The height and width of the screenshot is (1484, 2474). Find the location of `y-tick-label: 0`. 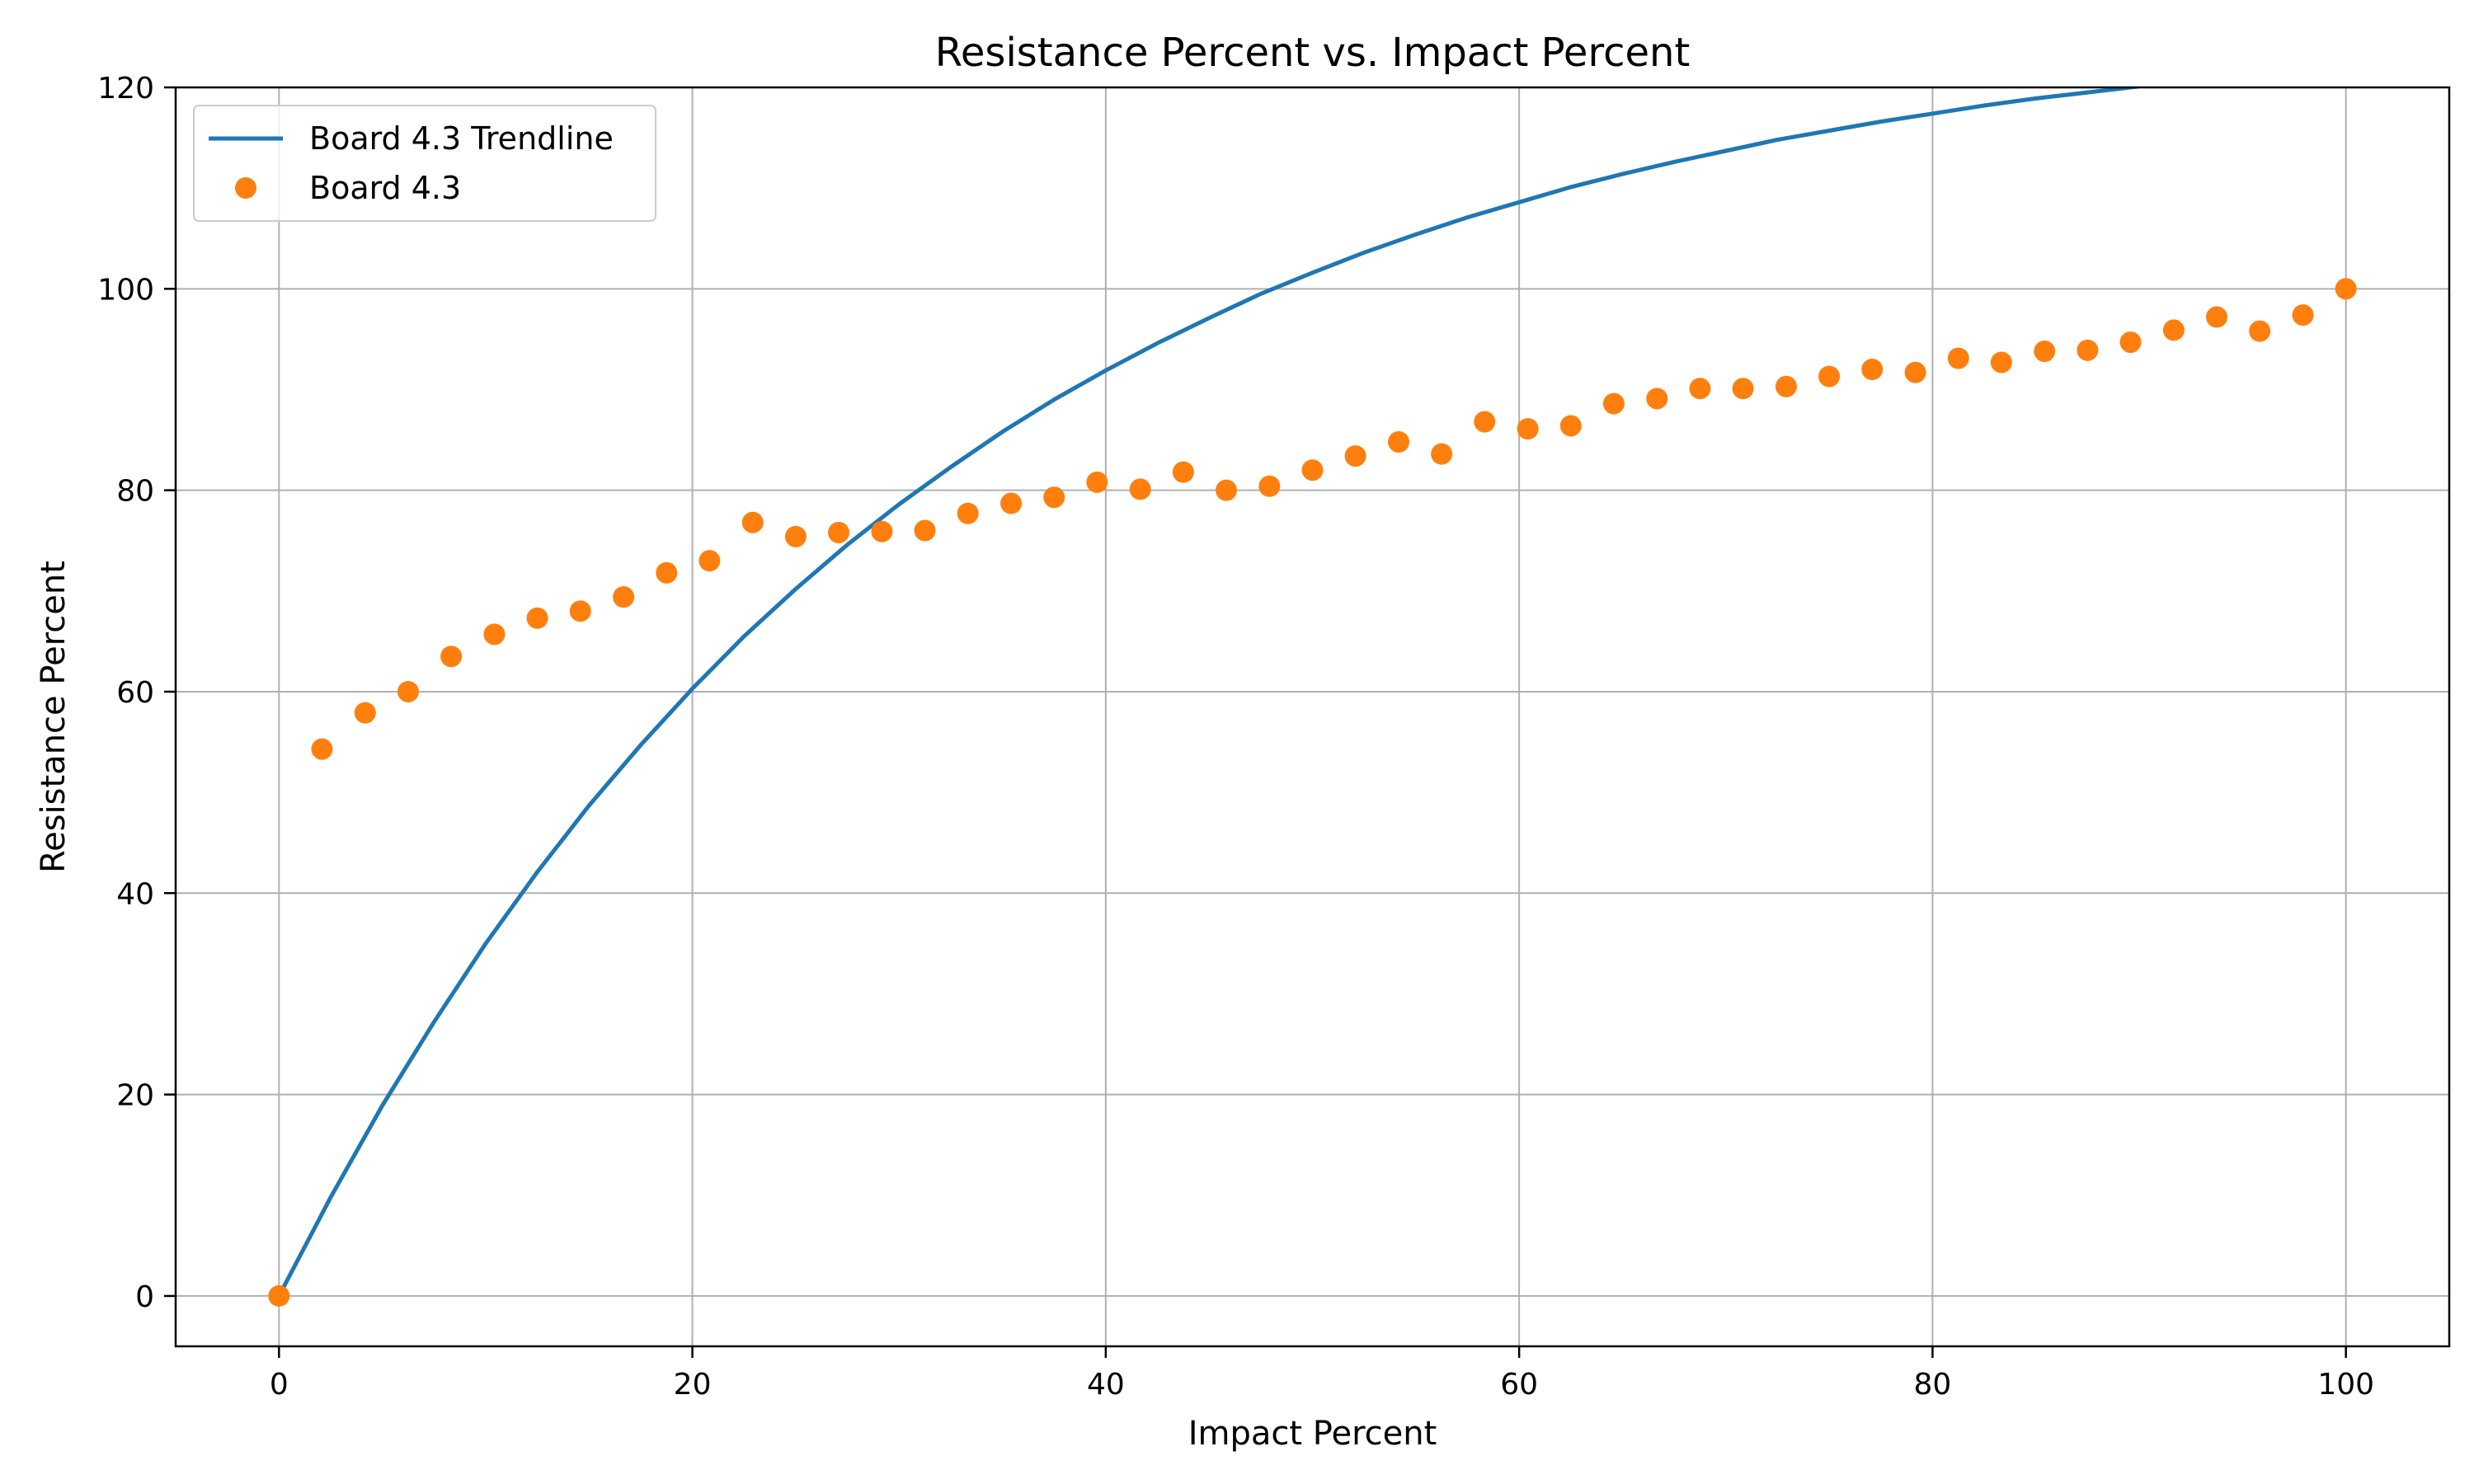

y-tick-label: 0 is located at coordinates (144, 1297).